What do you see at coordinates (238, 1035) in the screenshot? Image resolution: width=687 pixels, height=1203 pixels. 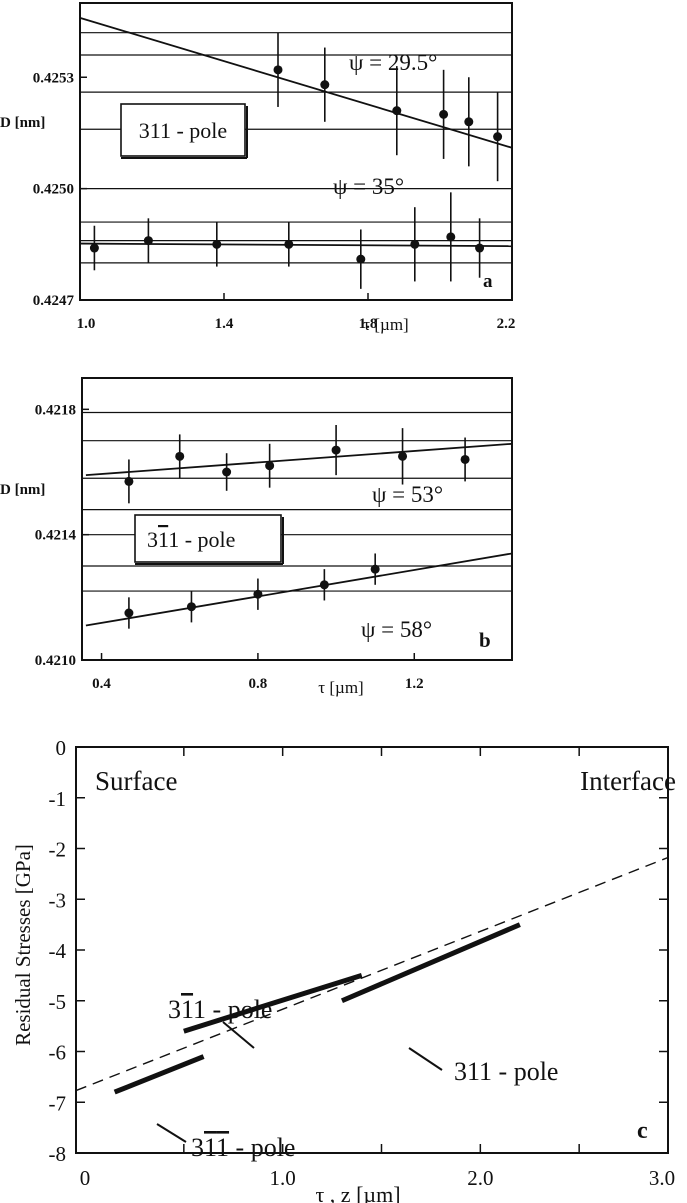 I see `leader-3b11` at bounding box center [238, 1035].